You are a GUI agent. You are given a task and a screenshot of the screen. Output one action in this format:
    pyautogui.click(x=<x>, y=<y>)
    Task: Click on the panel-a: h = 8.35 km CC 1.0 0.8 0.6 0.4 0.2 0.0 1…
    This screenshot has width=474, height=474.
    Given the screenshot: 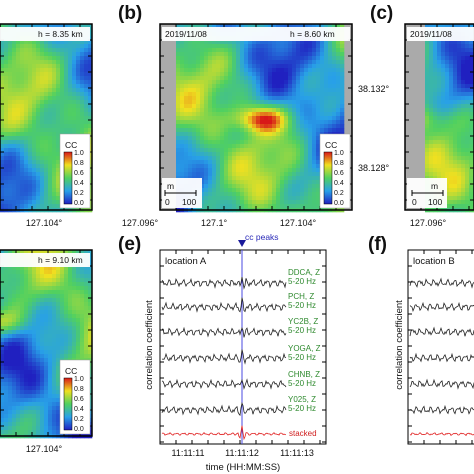 What is the action you would take?
    pyautogui.click(x=46, y=125)
    